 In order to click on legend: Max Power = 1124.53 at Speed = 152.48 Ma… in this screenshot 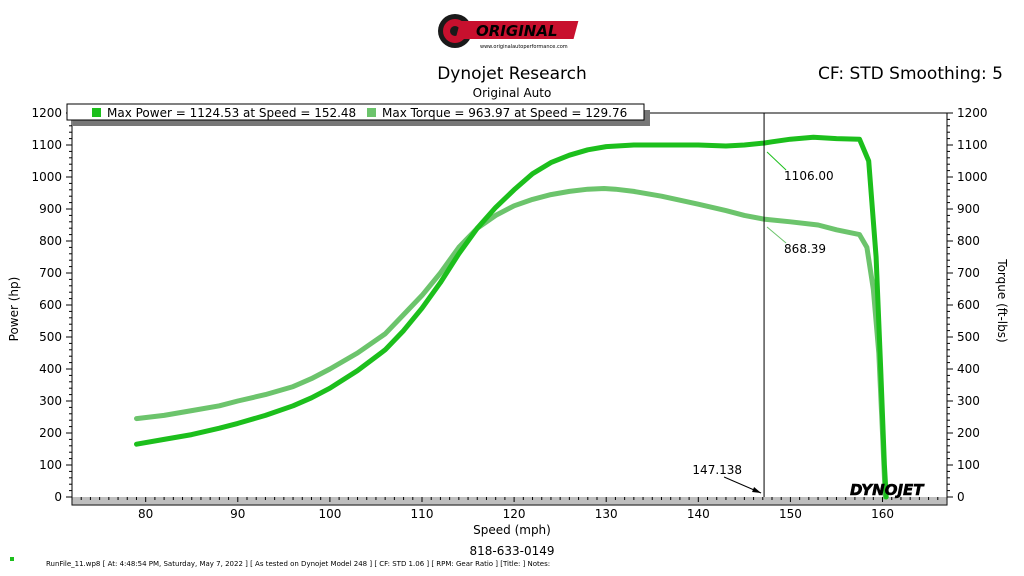, I will do `click(358, 114)`.